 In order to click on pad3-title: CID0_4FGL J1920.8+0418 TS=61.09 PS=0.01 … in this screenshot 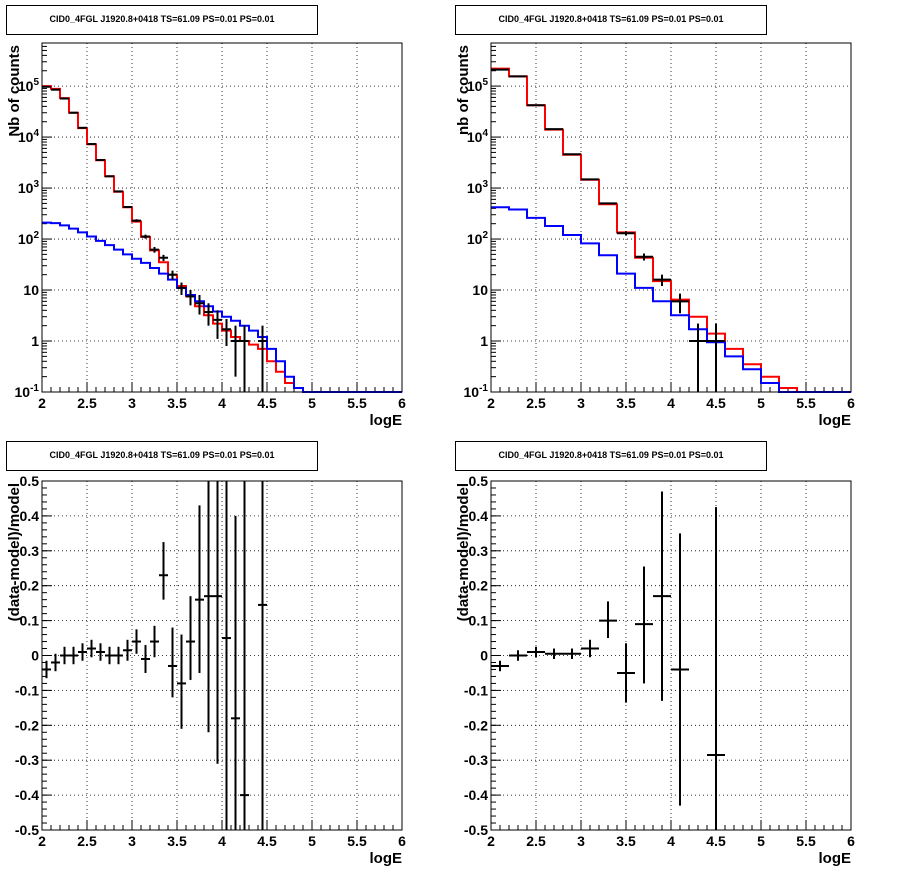, I will do `click(162, 456)`.